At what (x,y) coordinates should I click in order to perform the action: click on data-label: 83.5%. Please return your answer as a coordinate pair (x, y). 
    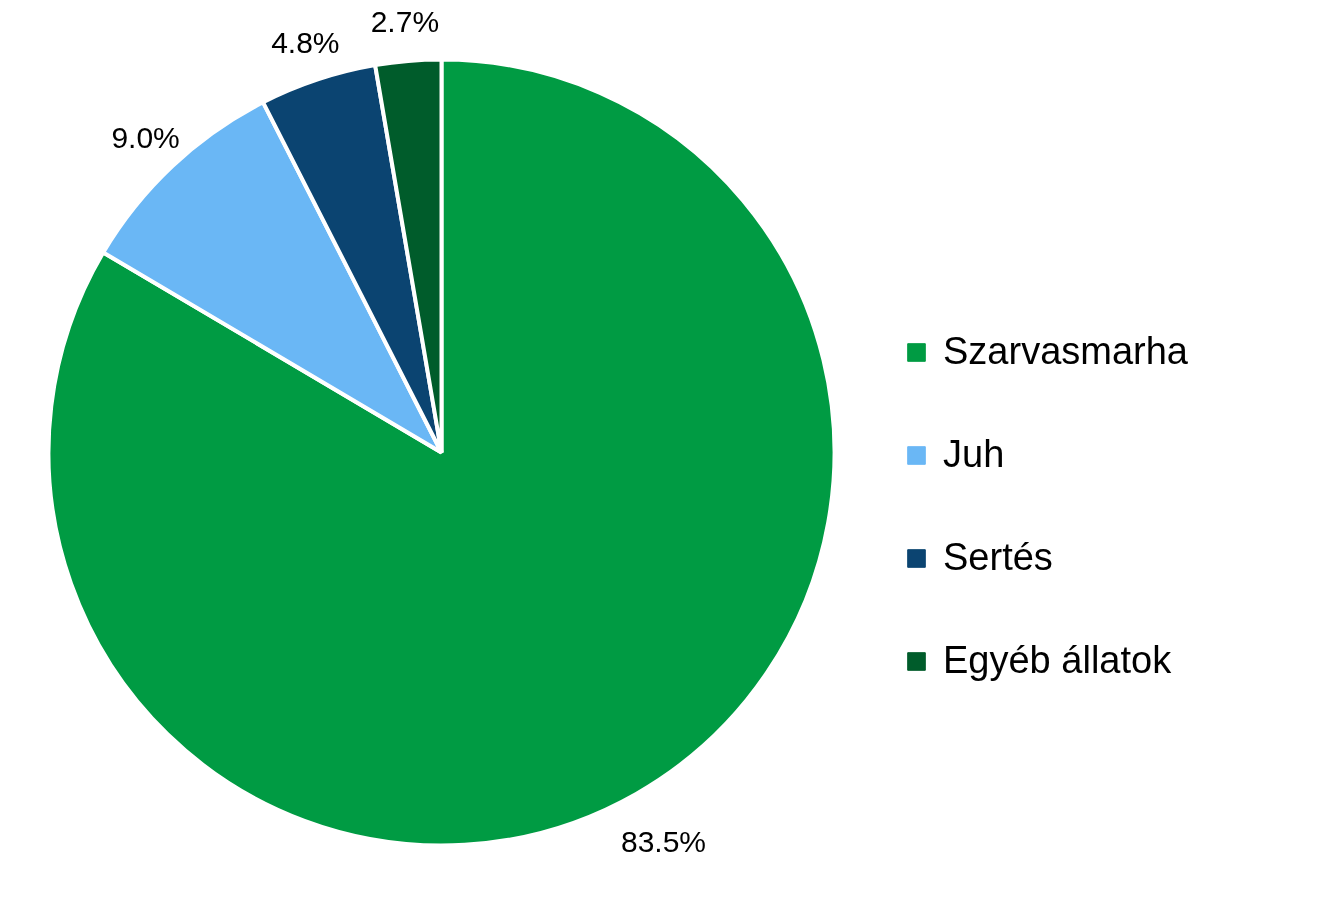
    Looking at the image, I should click on (663, 842).